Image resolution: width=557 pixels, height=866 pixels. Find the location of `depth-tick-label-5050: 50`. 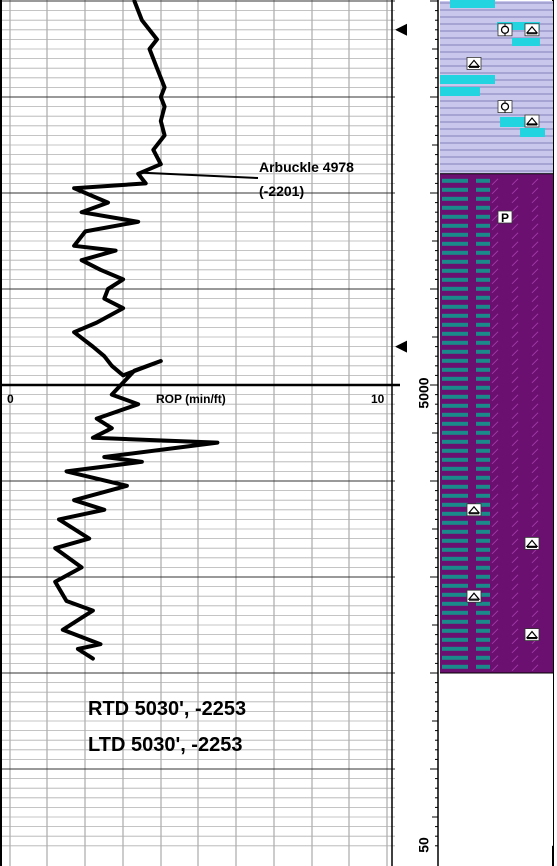

depth-tick-label-5050: 50 is located at coordinates (424, 845).